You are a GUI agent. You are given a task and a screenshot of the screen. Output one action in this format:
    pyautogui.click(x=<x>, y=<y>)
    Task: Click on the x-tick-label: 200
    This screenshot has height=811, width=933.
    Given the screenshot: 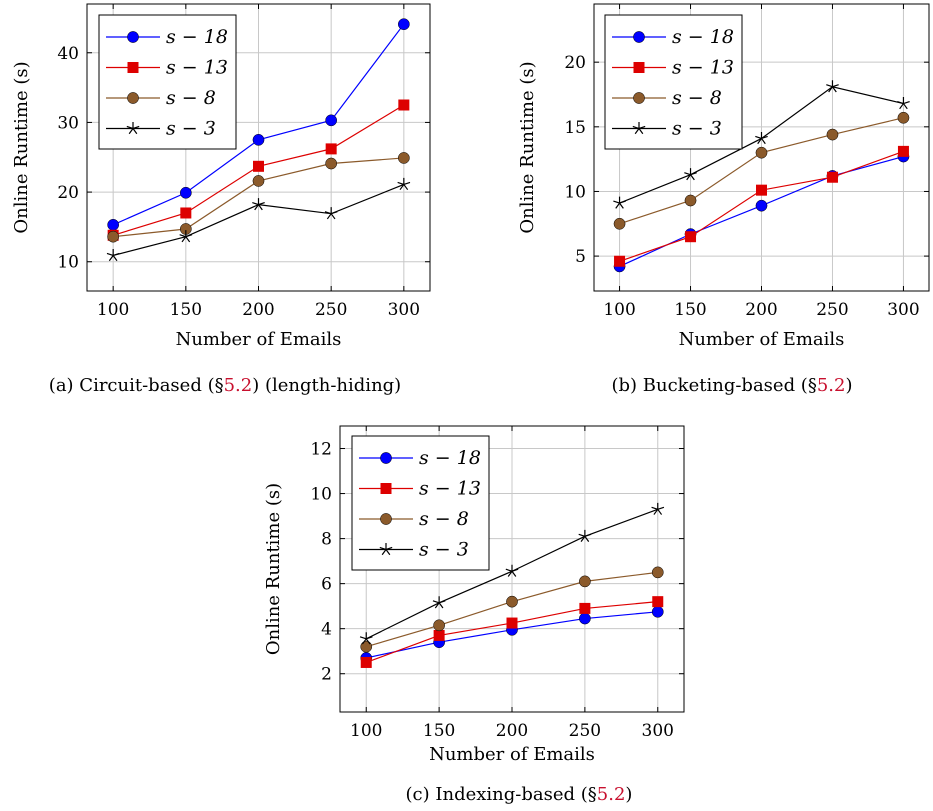 What is the action you would take?
    pyautogui.click(x=258, y=310)
    